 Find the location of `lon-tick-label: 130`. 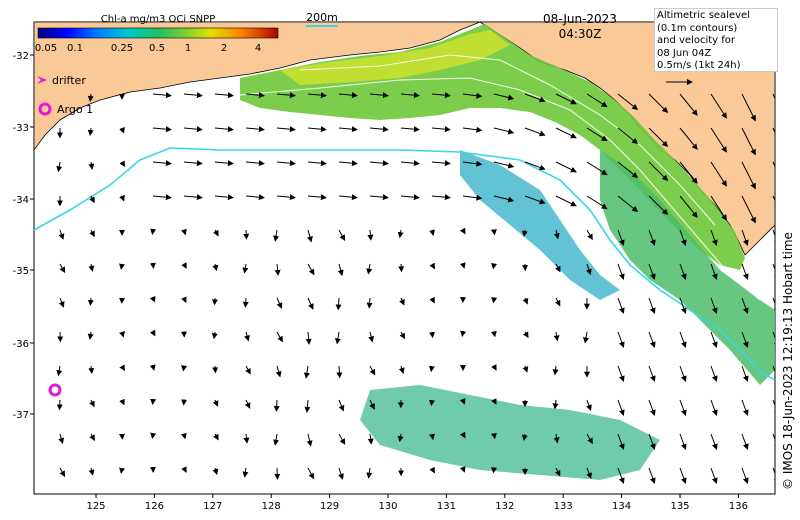

lon-tick-label: 130 is located at coordinates (387, 506).